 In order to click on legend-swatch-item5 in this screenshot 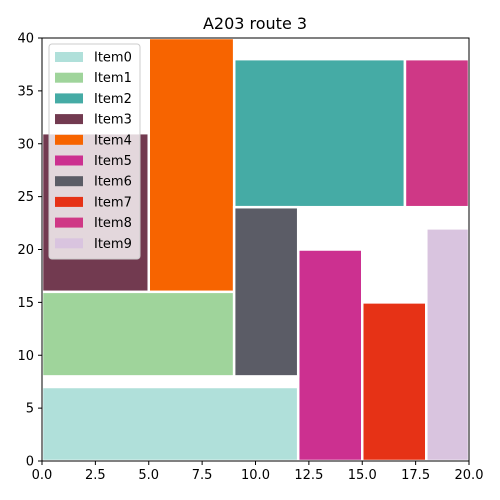, I will do `click(69, 160)`.